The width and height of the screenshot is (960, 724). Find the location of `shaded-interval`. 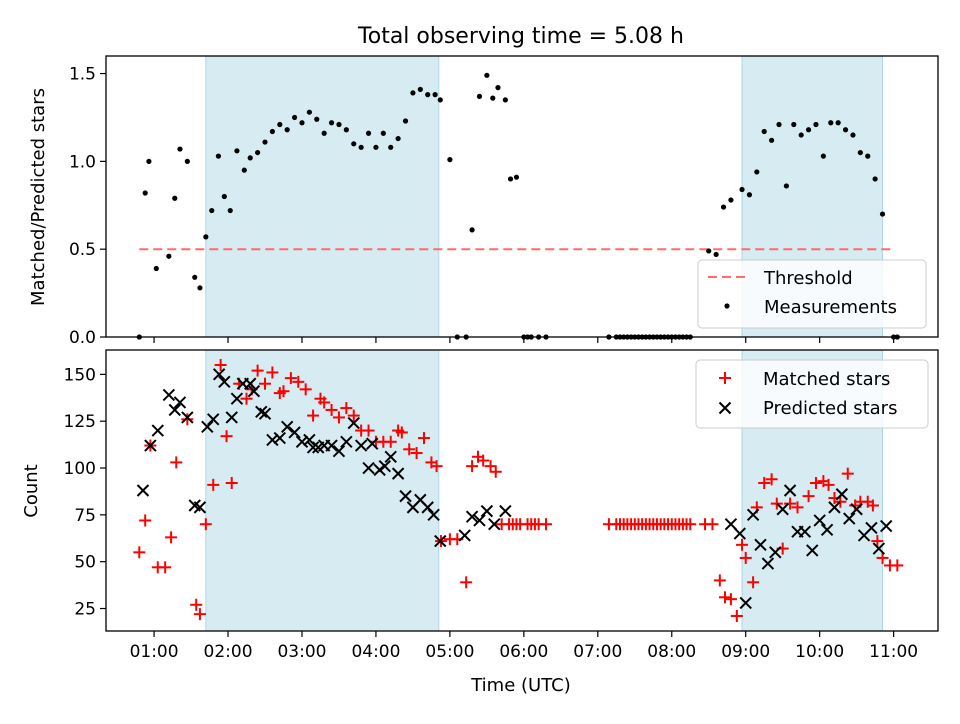

shaded-interval is located at coordinates (322, 490).